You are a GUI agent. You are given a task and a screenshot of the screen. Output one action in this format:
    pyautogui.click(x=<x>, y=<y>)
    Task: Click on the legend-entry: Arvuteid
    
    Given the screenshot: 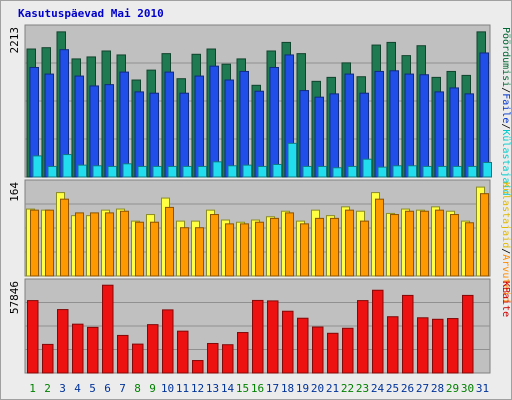 What is the action you would take?
    pyautogui.click(x=505, y=278)
    